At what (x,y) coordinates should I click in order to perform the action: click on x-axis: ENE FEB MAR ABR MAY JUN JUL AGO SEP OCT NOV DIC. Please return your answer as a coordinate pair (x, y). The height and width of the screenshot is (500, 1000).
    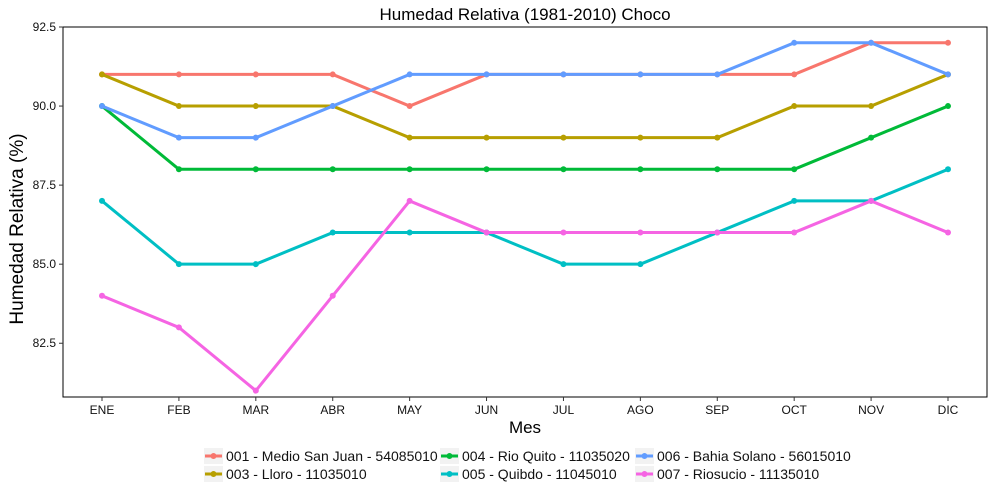
    Looking at the image, I should click on (524, 407).